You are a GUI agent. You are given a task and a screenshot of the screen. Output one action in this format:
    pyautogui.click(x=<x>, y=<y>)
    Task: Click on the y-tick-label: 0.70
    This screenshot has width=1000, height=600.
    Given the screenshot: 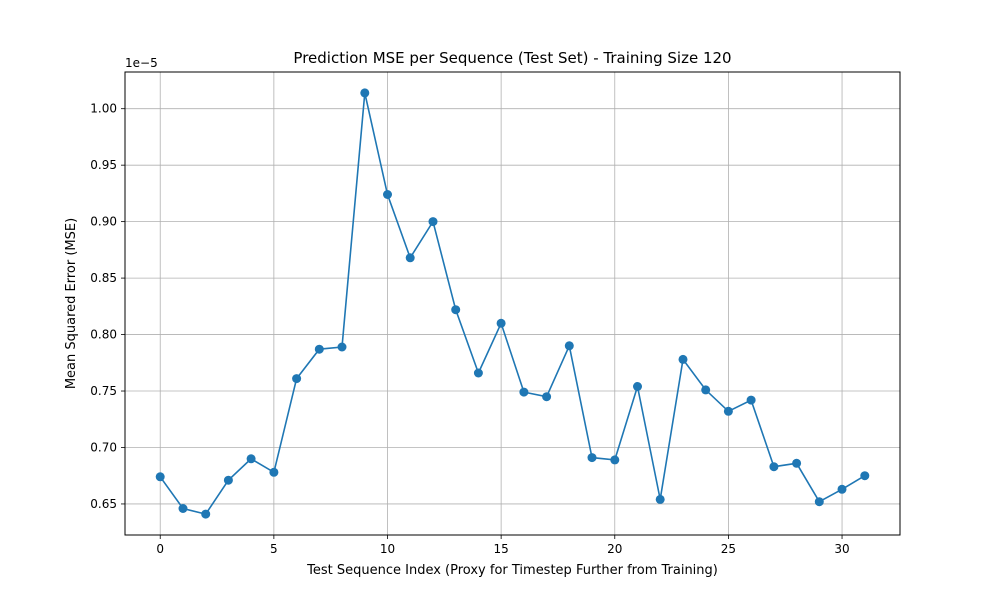 What is the action you would take?
    pyautogui.click(x=103, y=447)
    